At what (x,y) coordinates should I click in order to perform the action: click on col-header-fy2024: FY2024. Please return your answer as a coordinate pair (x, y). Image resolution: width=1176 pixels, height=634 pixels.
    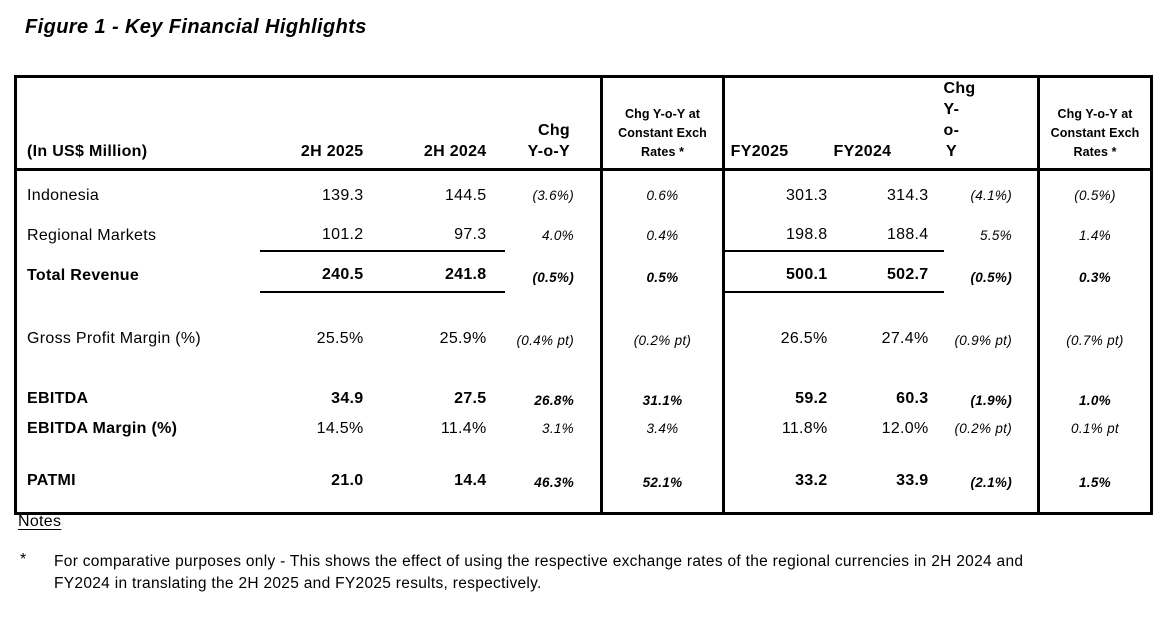
    Looking at the image, I should click on (888, 123).